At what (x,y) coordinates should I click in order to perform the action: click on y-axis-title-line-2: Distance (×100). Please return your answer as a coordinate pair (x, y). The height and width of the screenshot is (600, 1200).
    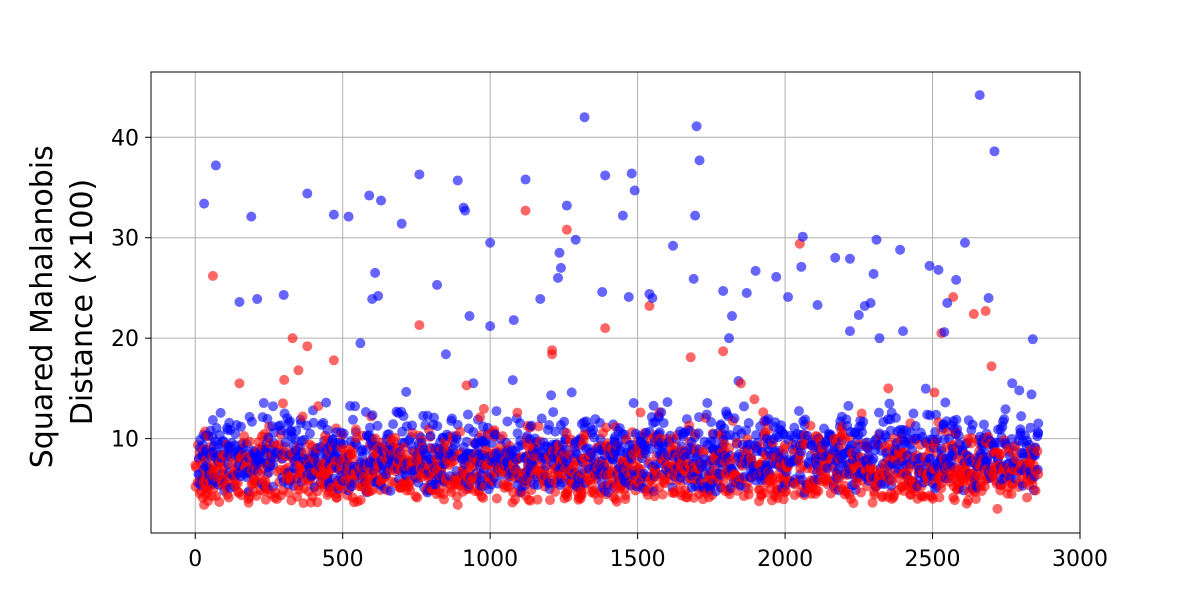
    Looking at the image, I should click on (82, 302).